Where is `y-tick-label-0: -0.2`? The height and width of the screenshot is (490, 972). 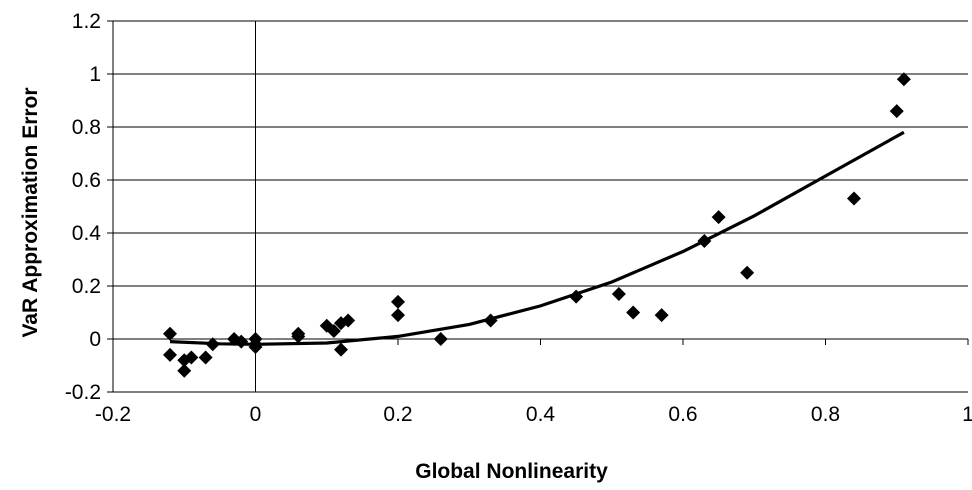 y-tick-label-0: -0.2 is located at coordinates (83, 392).